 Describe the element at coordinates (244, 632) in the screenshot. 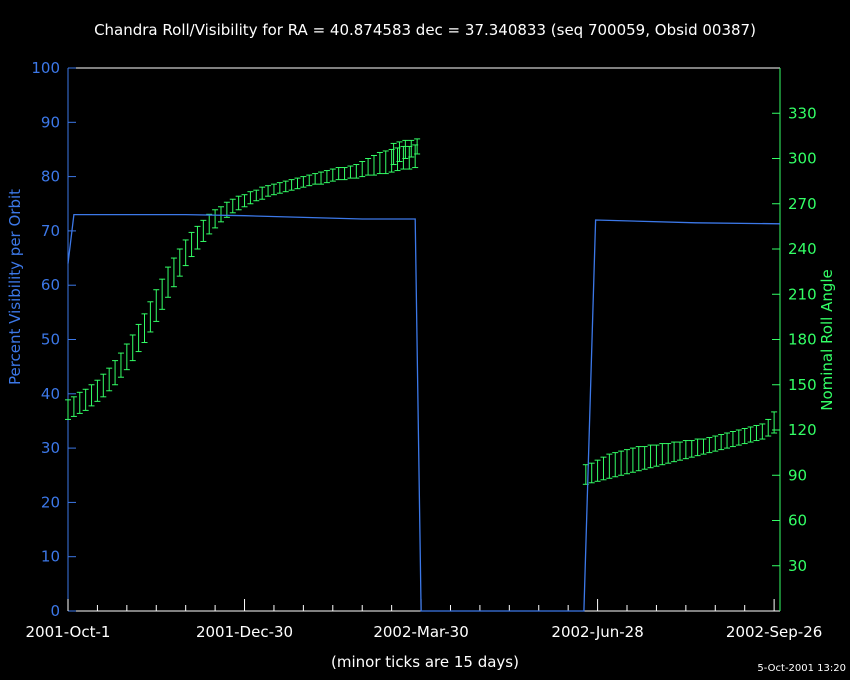

I see `x-tick-label: 2001-Dec-30` at that location.